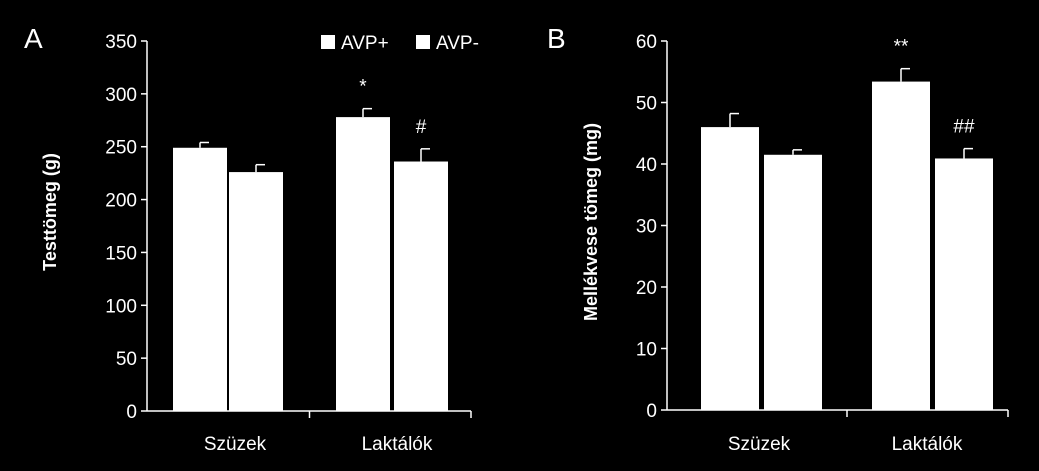 The width and height of the screenshot is (1039, 471). What do you see at coordinates (121, 306) in the screenshot?
I see `y-tick-label-a: 100` at bounding box center [121, 306].